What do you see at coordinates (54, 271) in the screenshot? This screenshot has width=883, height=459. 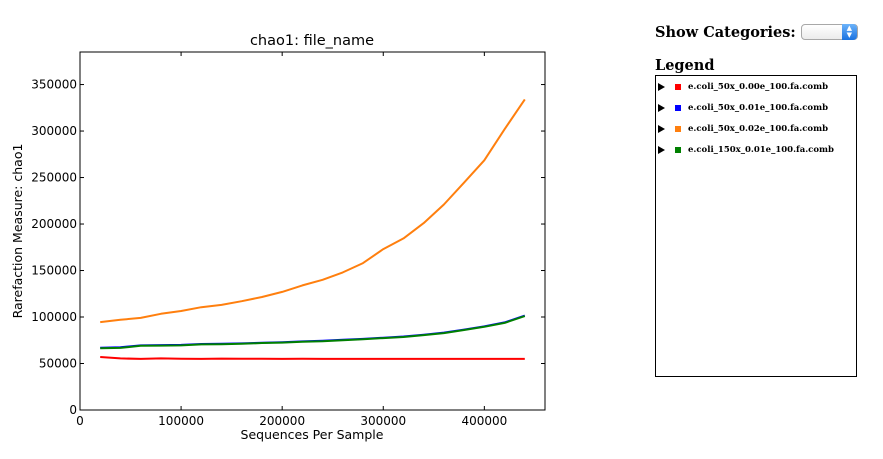 I see `y-tick-label-3: 150000` at bounding box center [54, 271].